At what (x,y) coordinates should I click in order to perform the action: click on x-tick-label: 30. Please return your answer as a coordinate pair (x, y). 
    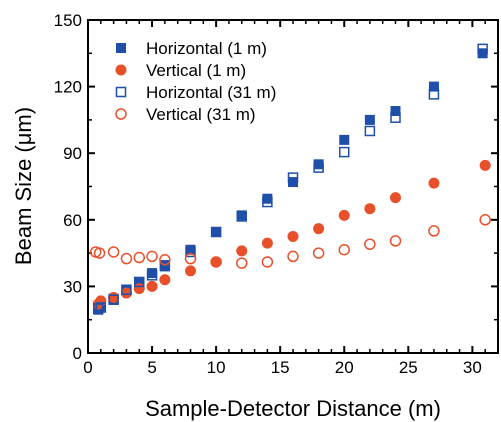
    Looking at the image, I should click on (472, 367).